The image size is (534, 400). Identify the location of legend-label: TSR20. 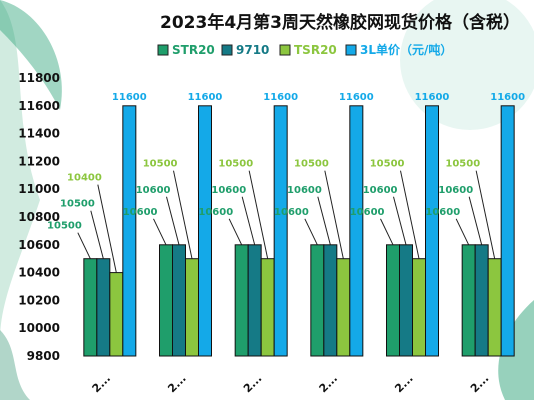
(315, 50).